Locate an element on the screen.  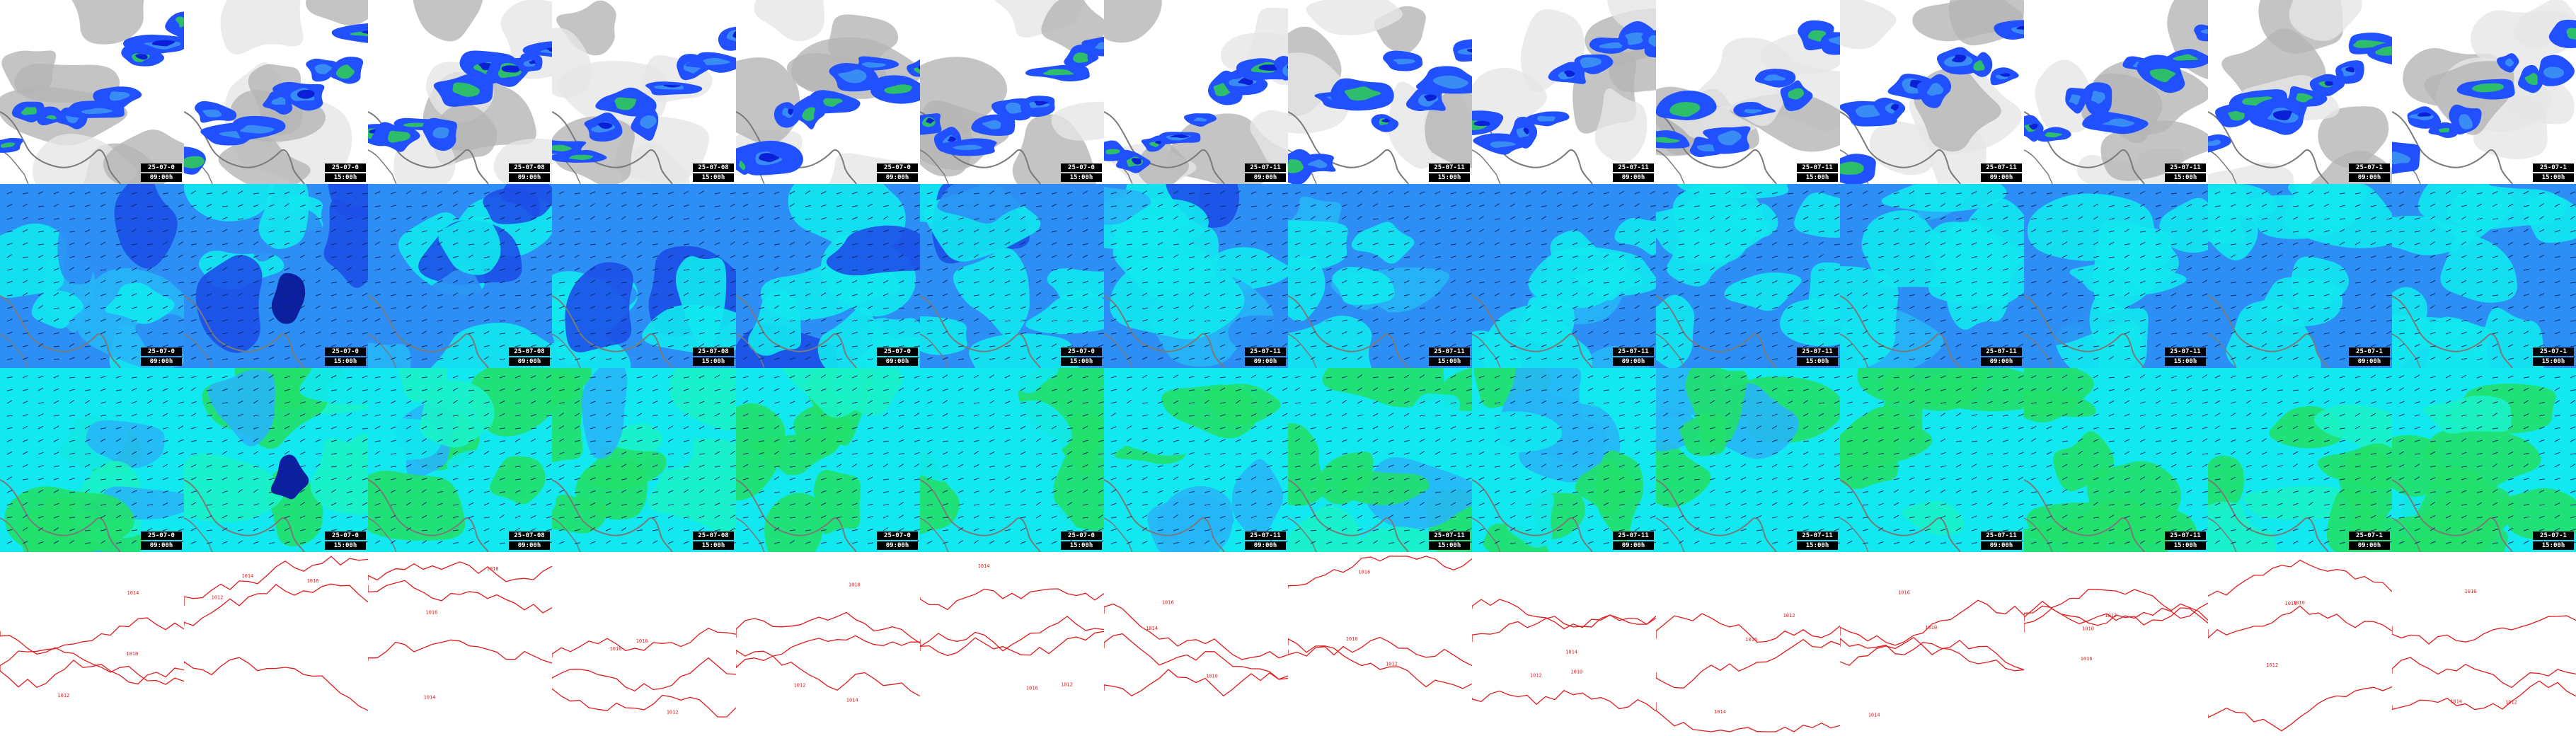
wind-speed-lower-panel: 25-07-0 15:00h is located at coordinates (276, 460).